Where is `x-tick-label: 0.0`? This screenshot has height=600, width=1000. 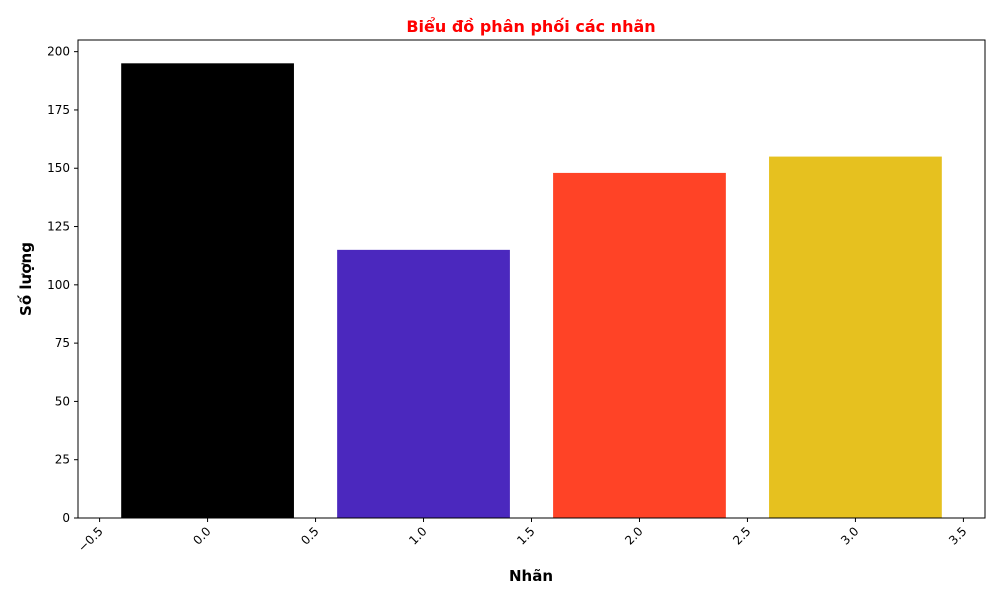 x-tick-label: 0.0 is located at coordinates (201, 535).